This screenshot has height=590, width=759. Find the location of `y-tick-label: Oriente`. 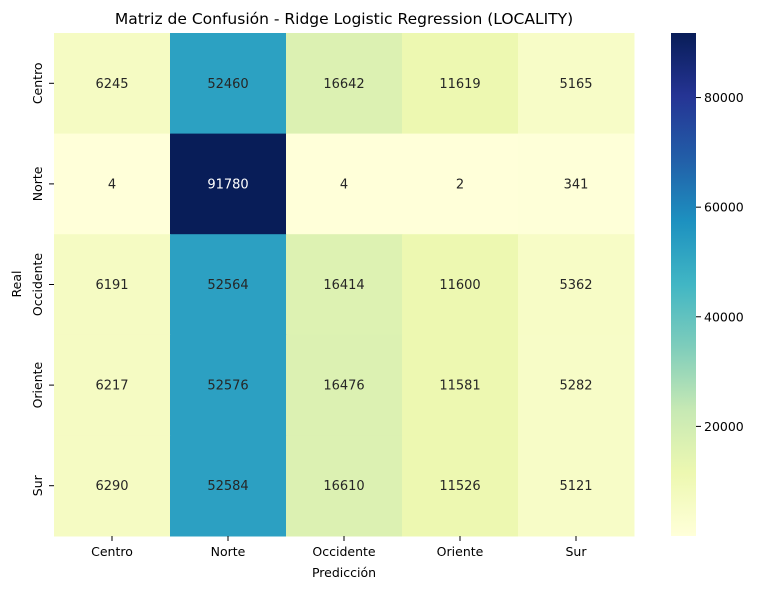

y-tick-label: Oriente is located at coordinates (37, 384).